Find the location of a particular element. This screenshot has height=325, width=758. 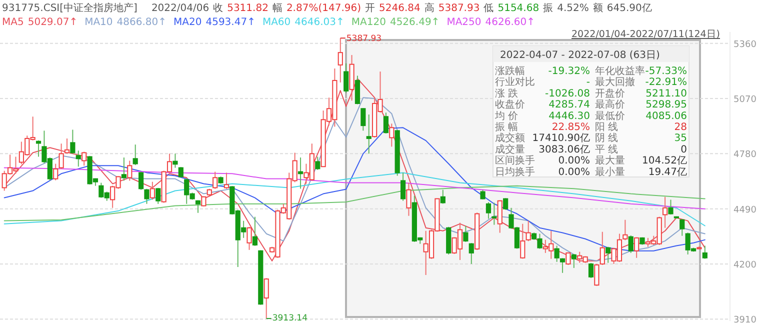

annotation: 3913.14 is located at coordinates (290, 319).